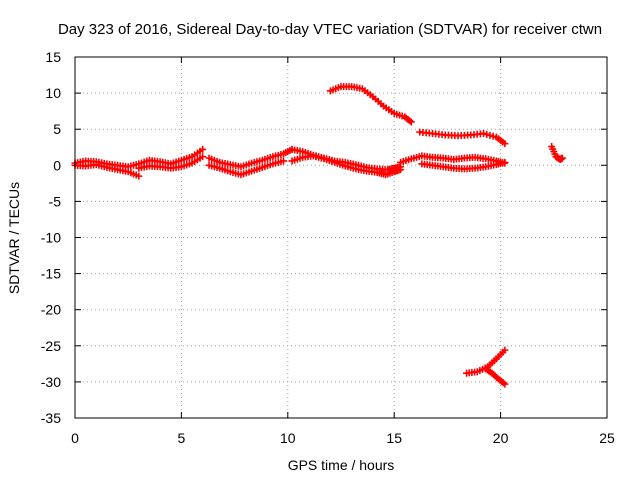  Describe the element at coordinates (51, 274) in the screenshot. I see `y-tick-label: -15` at that location.